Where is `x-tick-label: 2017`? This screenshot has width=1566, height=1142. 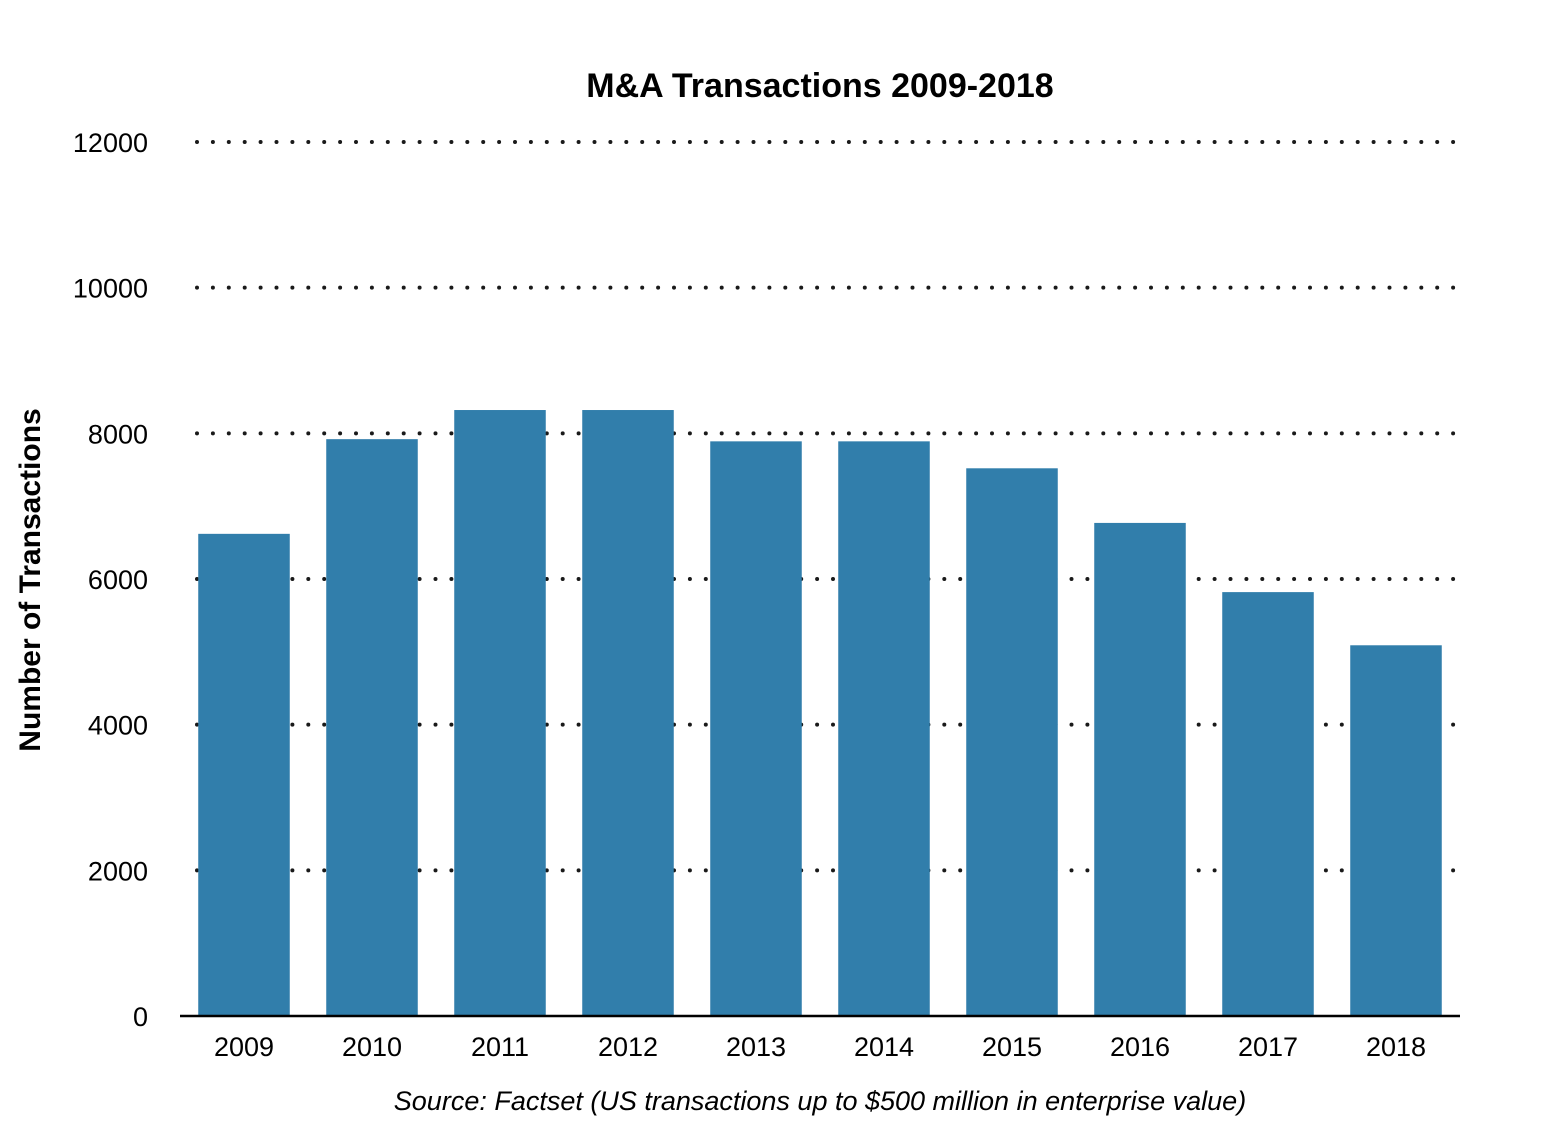
x-tick-label: 2017 is located at coordinates (1268, 1047).